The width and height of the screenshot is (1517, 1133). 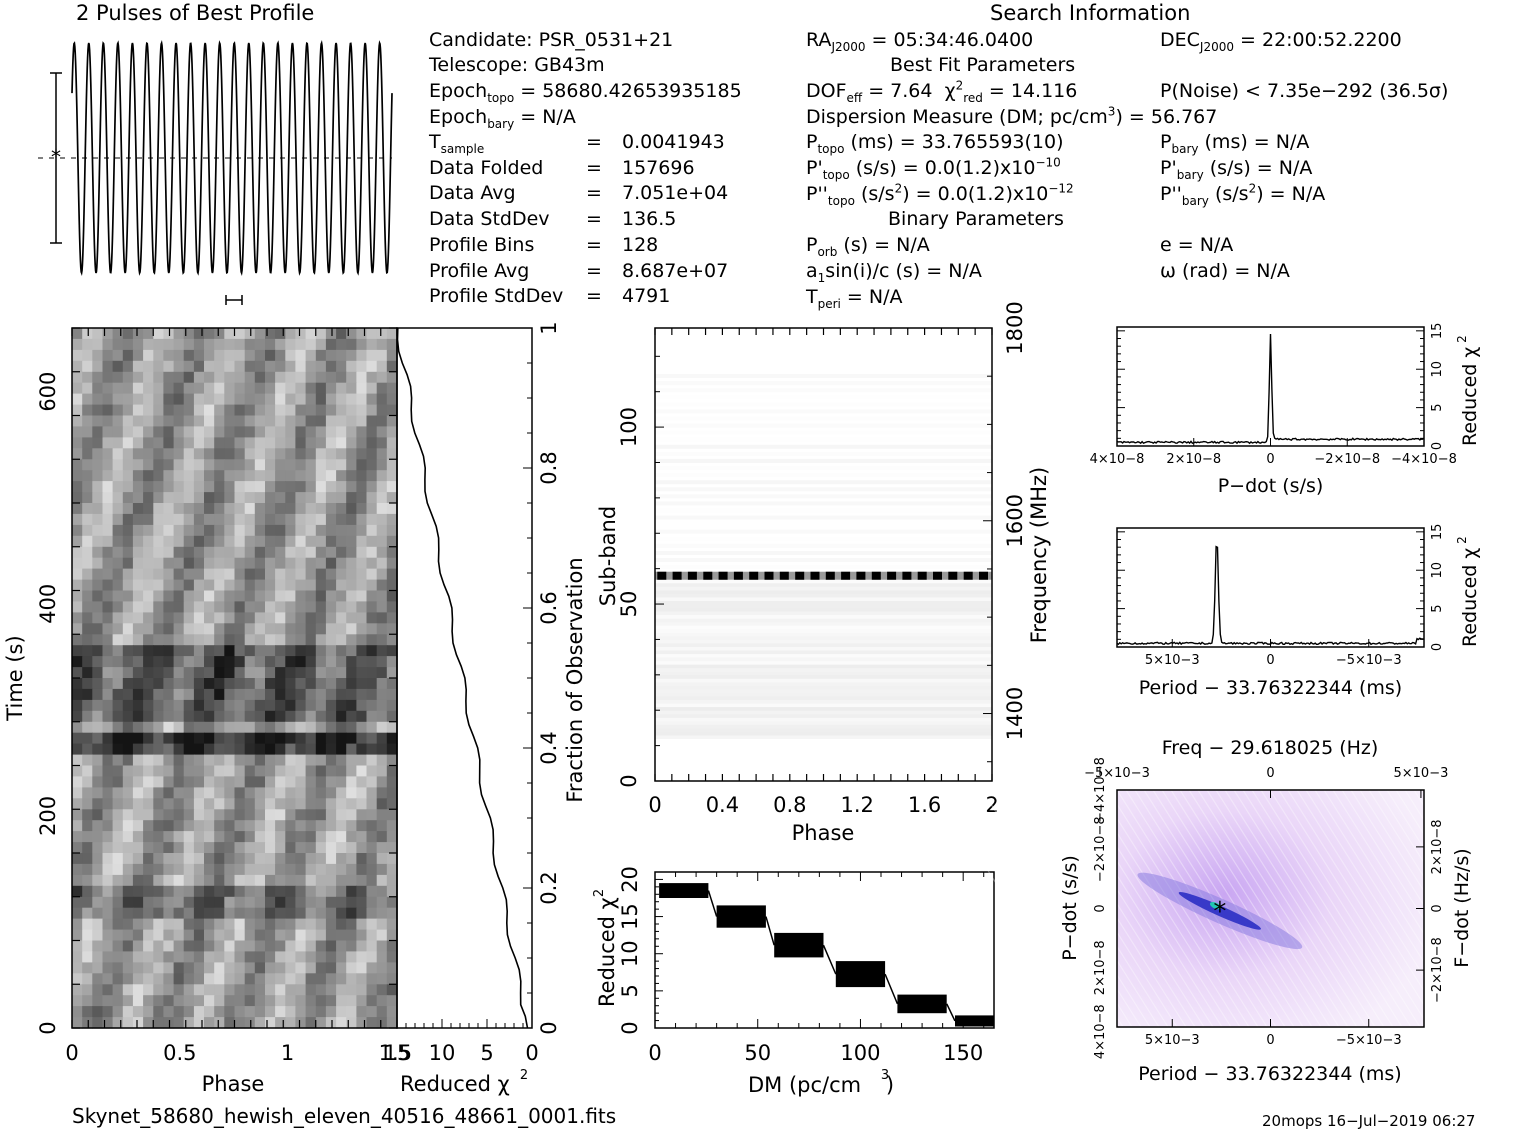 What do you see at coordinates (968, 575) in the screenshot?
I see `subband-pulse-mark` at bounding box center [968, 575].